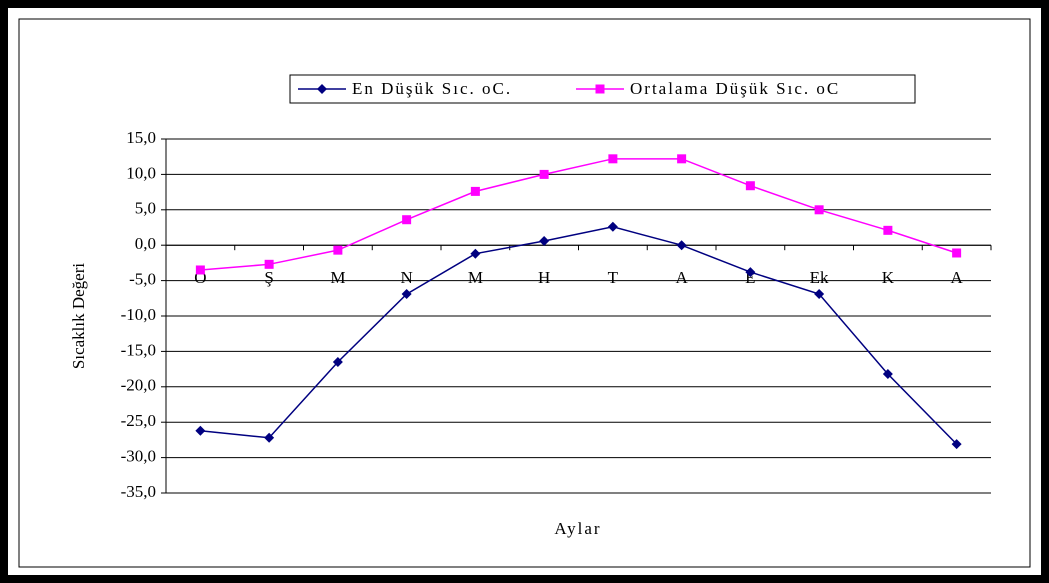  I want to click on x-tick-label: K, so click(888, 277).